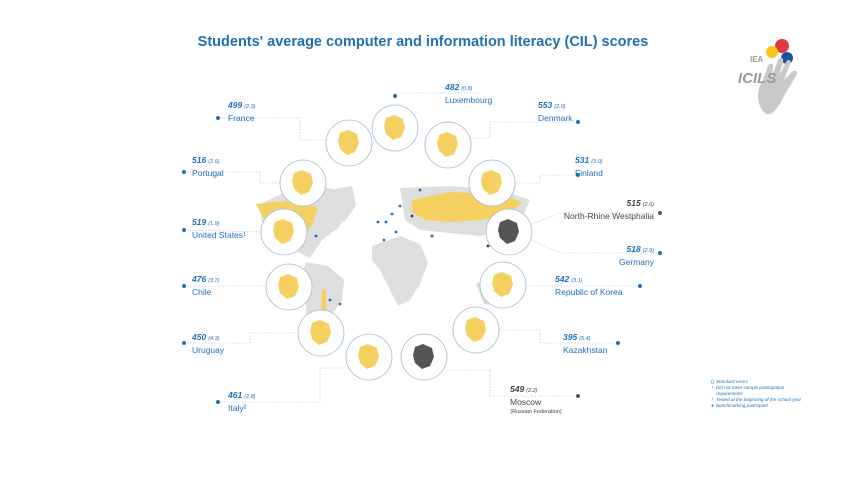  Describe the element at coordinates (394, 127) in the screenshot. I see `shape-luxembourg` at that location.